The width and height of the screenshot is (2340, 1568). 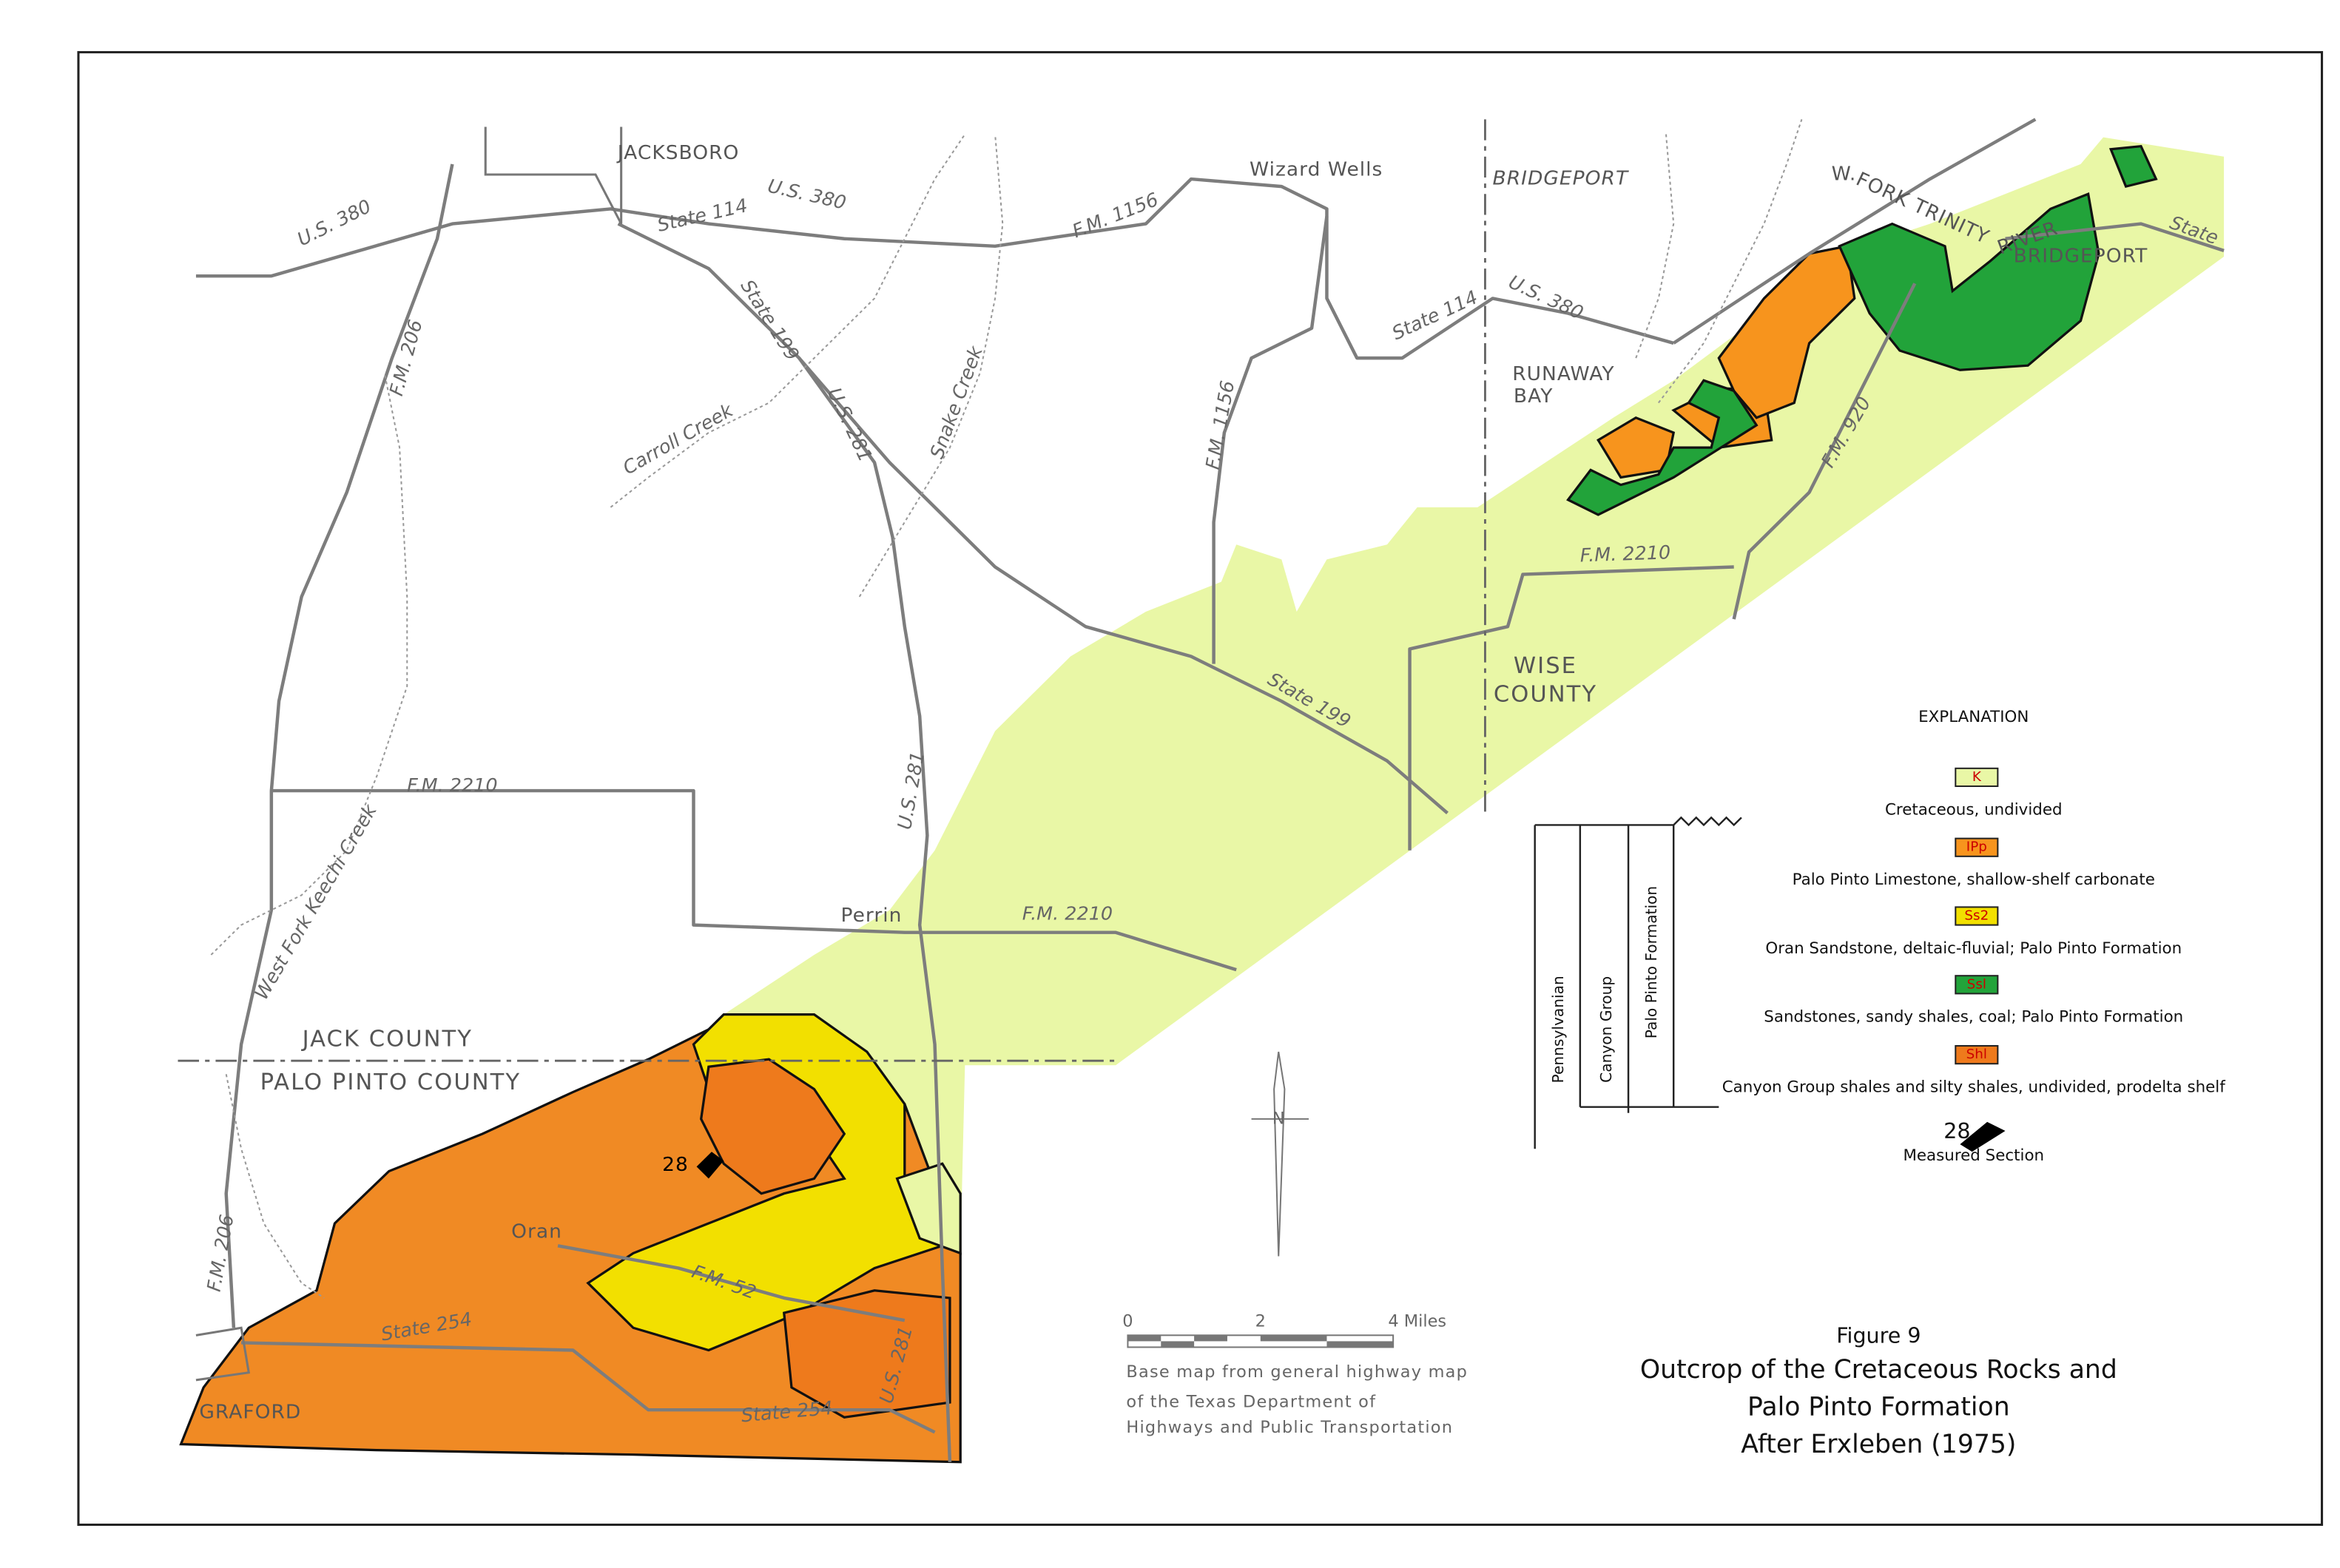 I want to click on place-label: RUNAWAY, so click(x=1563, y=374).